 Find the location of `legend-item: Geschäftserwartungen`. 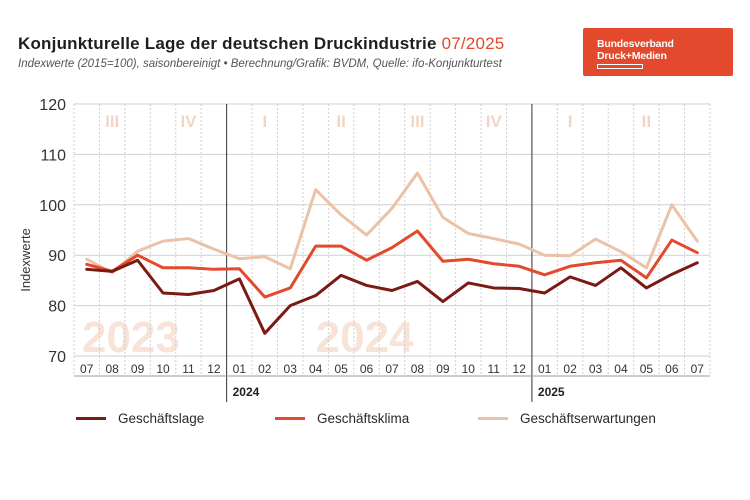

legend-item: Geschäftserwartungen is located at coordinates (567, 418).